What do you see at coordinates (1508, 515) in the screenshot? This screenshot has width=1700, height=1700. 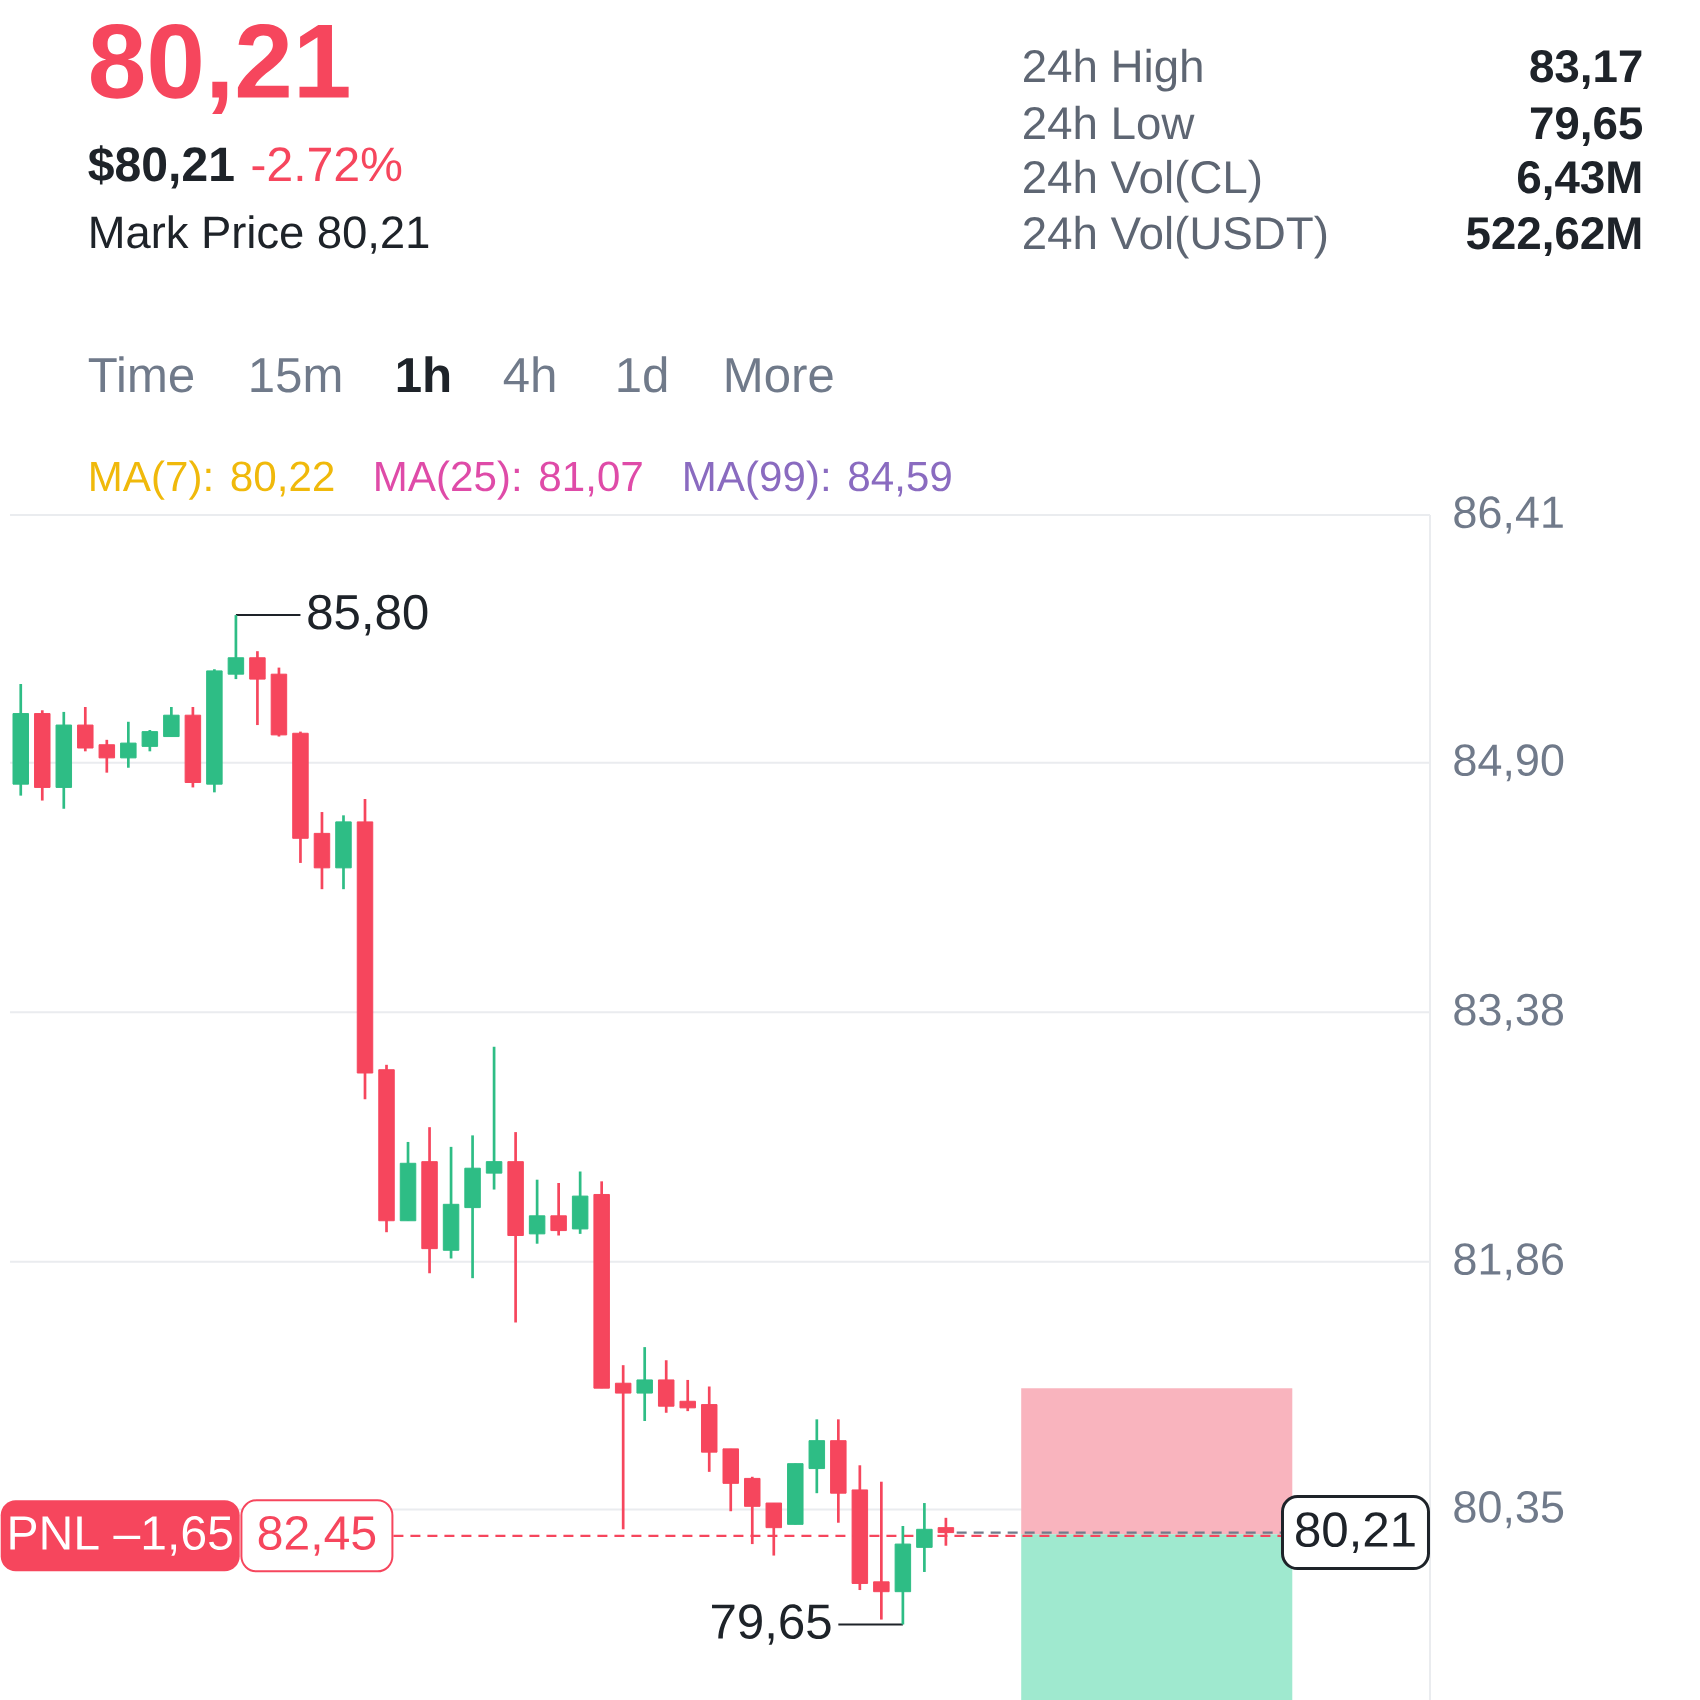 I see `y-tick-label: 86,41` at bounding box center [1508, 515].